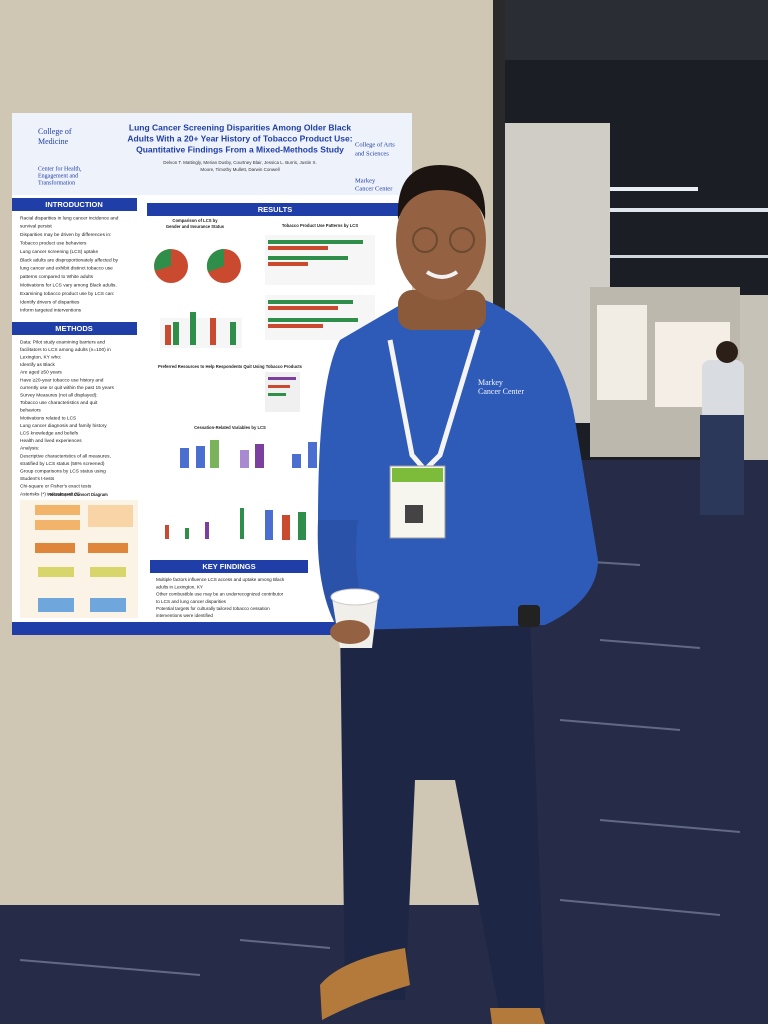 This screenshot has height=1029, width=768. Describe the element at coordinates (239, 169) in the screenshot. I see `poster-authors: Moore, Timothy Mullett, Darwin Conwell` at that location.